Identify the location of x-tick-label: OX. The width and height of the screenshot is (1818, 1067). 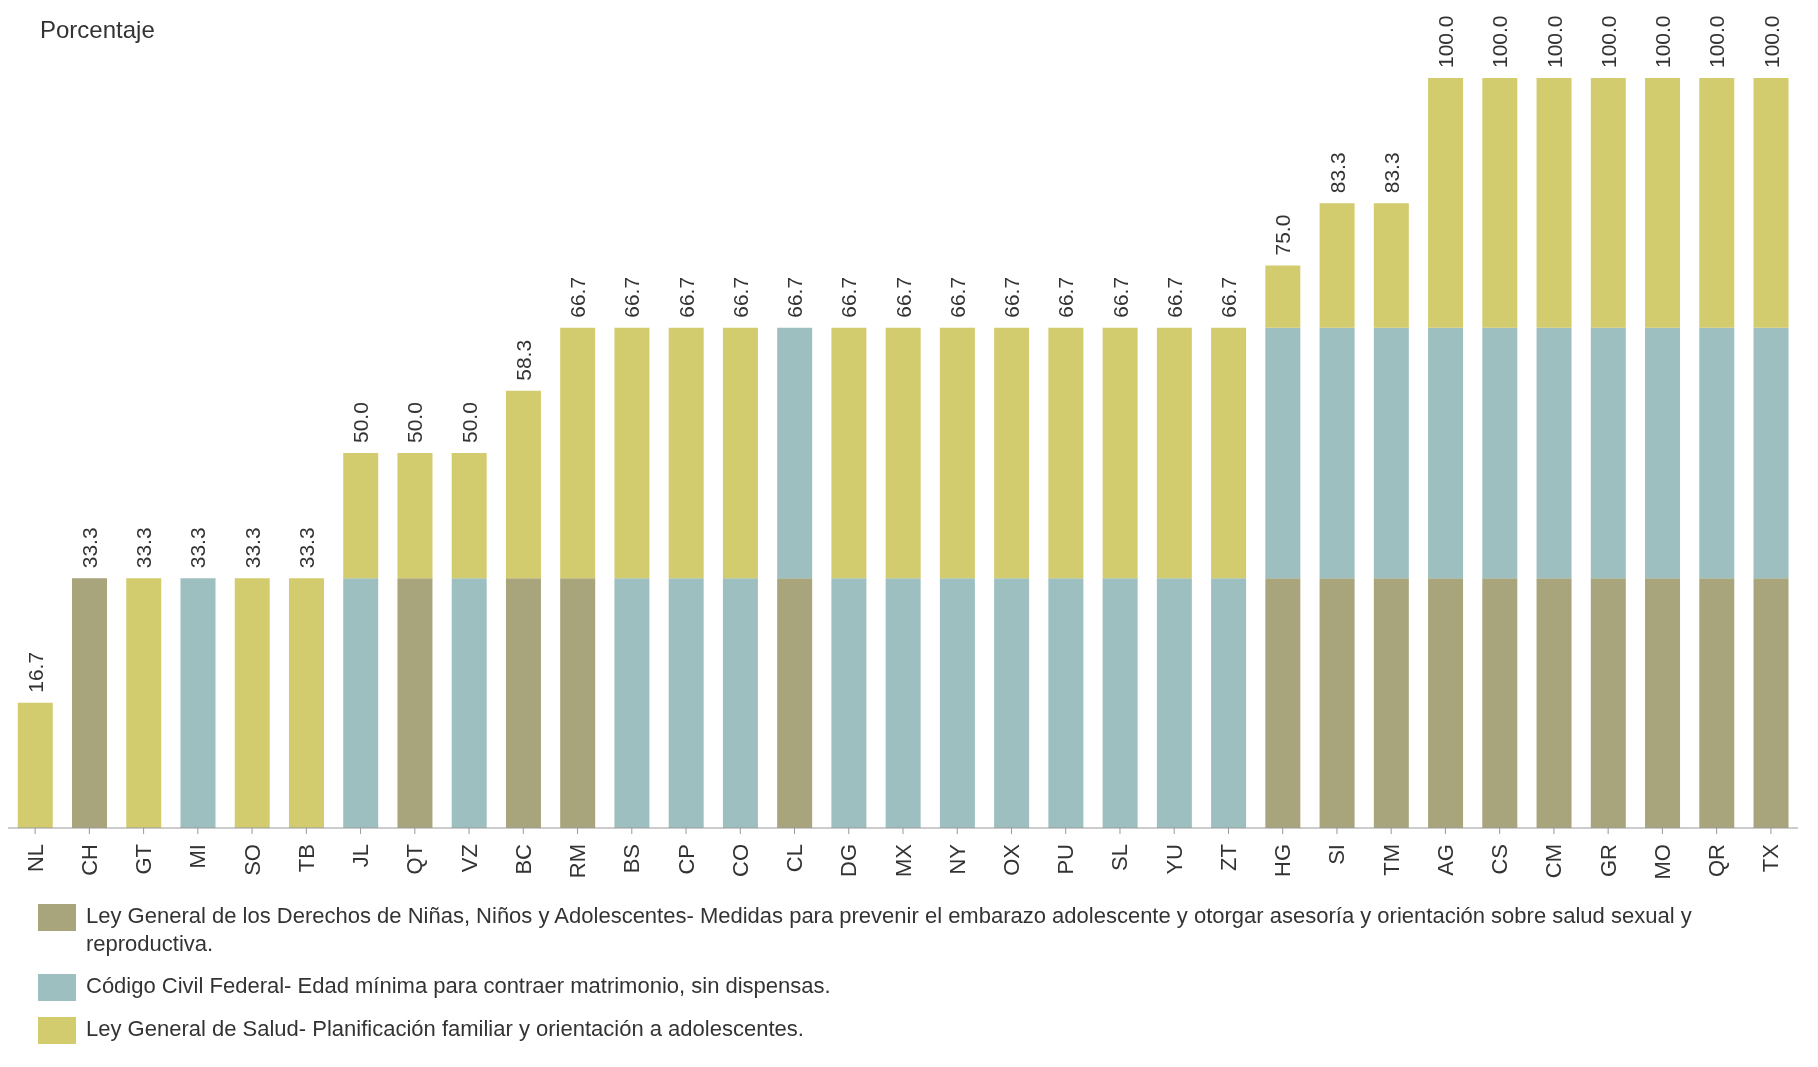
(1011, 859).